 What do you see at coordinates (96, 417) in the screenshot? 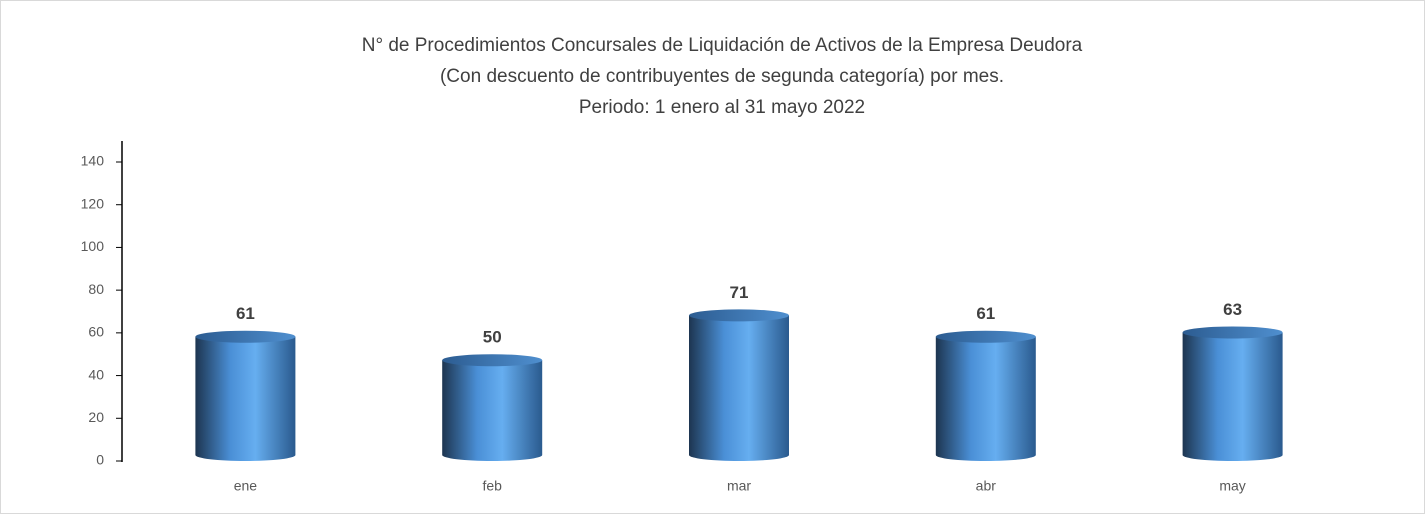
I see `y-tick-label: 20` at bounding box center [96, 417].